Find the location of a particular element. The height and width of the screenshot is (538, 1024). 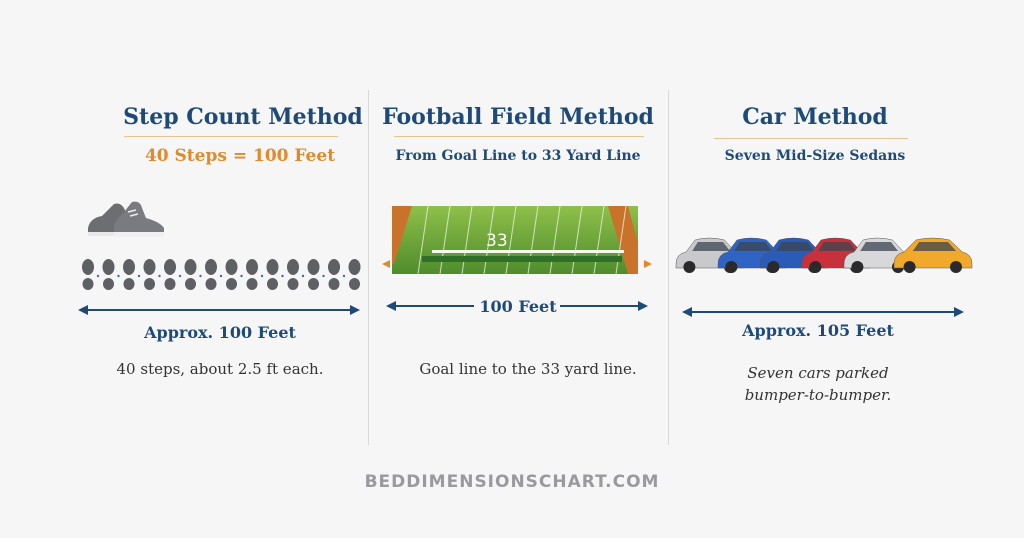

panel-title: Step Count Method is located at coordinates (243, 117).